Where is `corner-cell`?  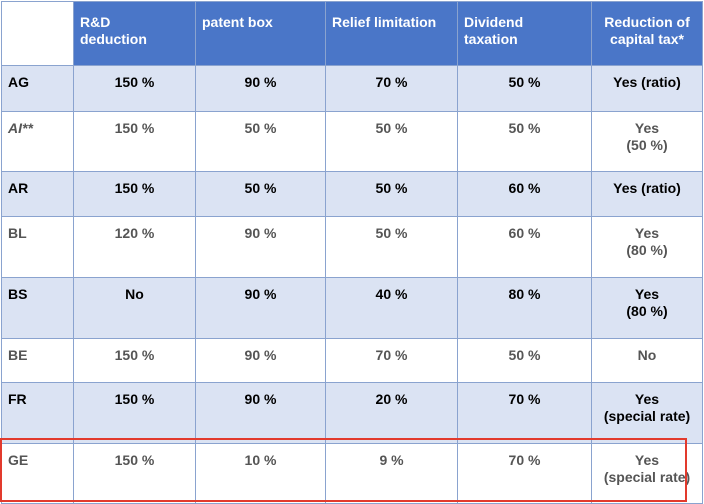
corner-cell is located at coordinates (37, 33).